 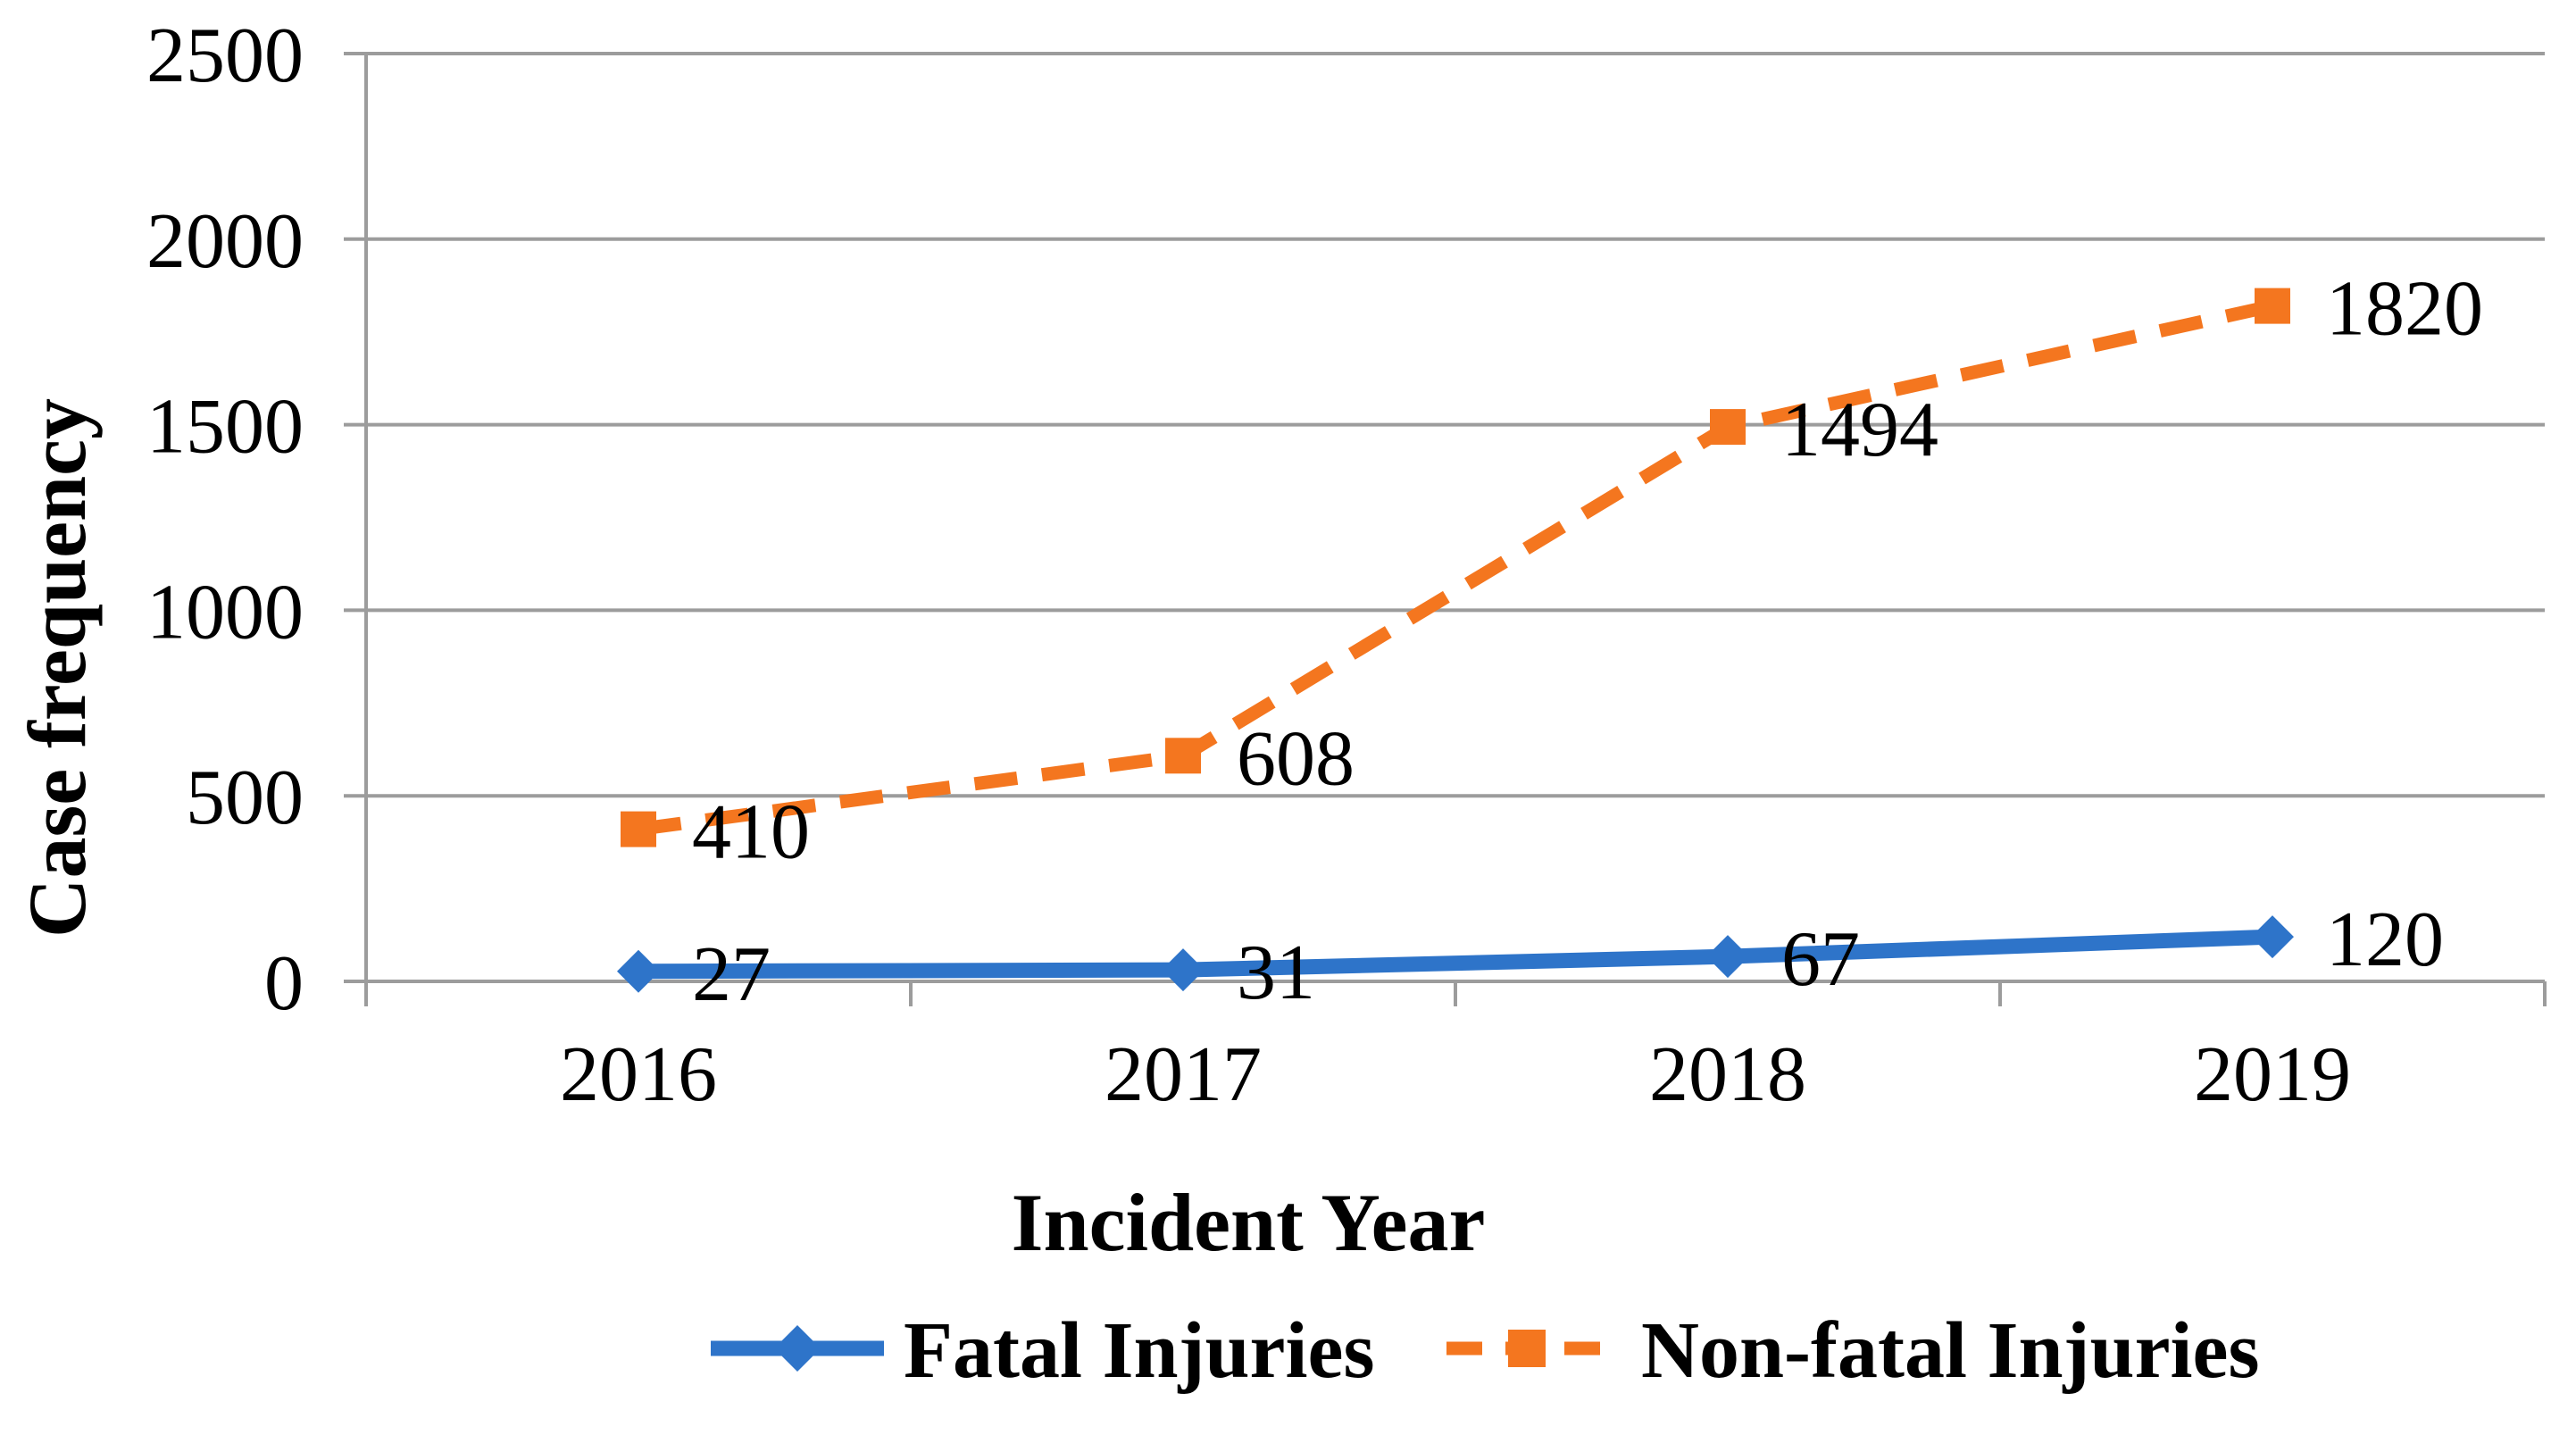 What do you see at coordinates (1183, 1074) in the screenshot?
I see `x-tick-label-2017: 2017` at bounding box center [1183, 1074].